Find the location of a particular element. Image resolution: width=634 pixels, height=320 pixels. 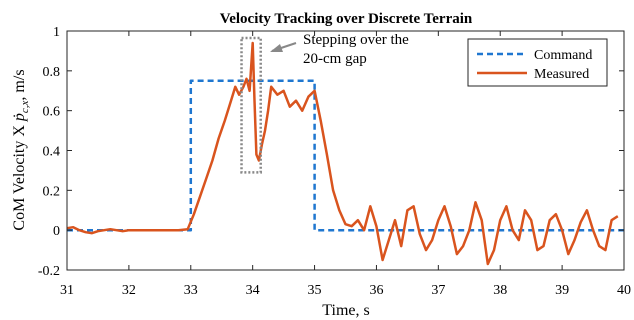

x-axis-label: Time, s is located at coordinates (345, 310).